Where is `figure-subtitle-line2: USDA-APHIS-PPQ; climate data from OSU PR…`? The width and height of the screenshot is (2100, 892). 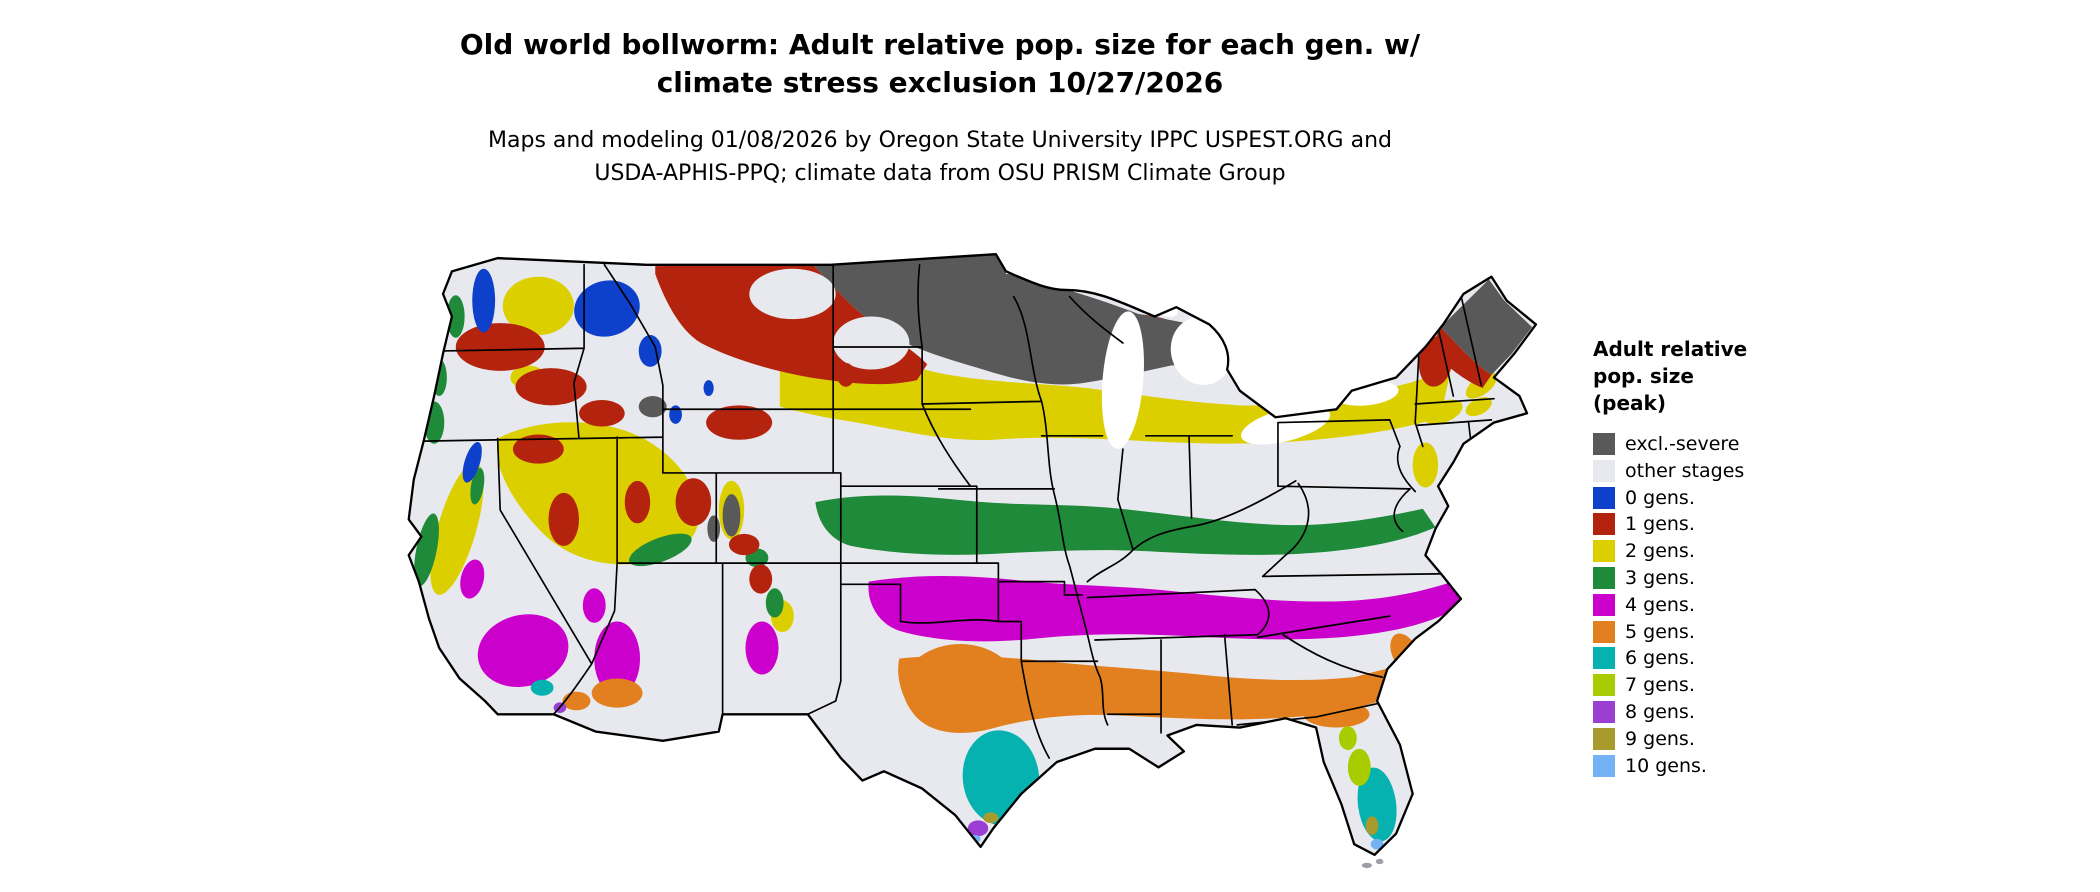
figure-subtitle-line2: USDA-APHIS-PPQ; climate data from OSU PR… is located at coordinates (940, 173).